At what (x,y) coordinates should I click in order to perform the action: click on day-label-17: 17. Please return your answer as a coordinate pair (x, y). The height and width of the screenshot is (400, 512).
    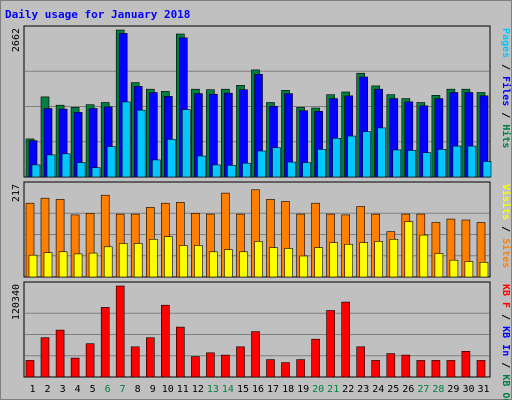
    Looking at the image, I should click on (273, 389).